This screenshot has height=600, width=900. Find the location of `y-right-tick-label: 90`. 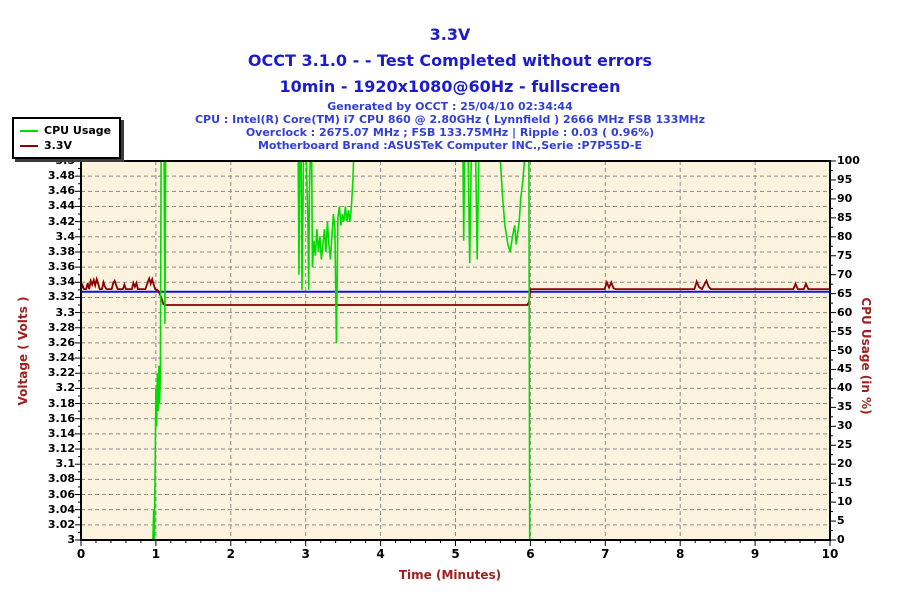

y-right-tick-label: 90 is located at coordinates (845, 198).